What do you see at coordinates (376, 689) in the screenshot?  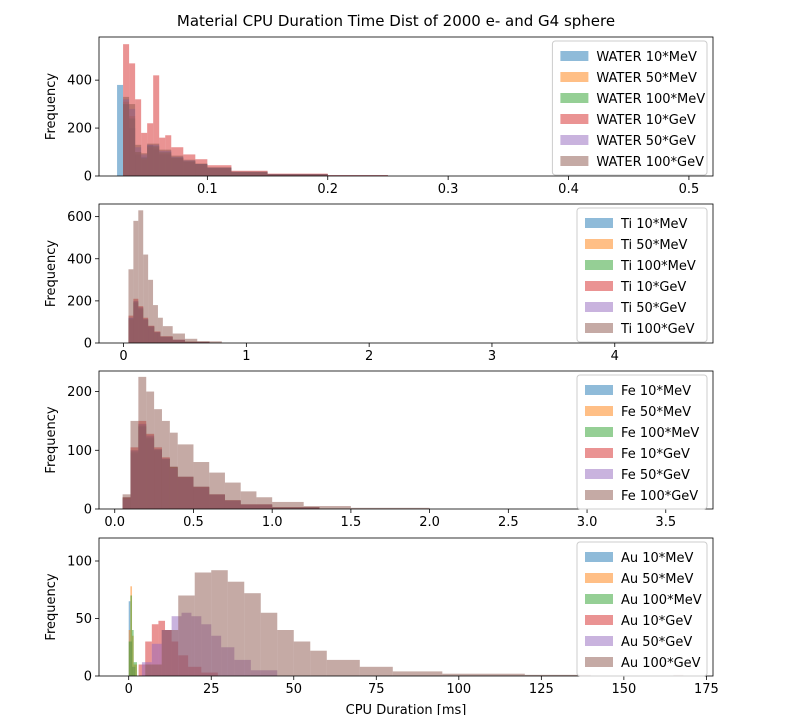 I see `x-tick-label: 75` at bounding box center [376, 689].